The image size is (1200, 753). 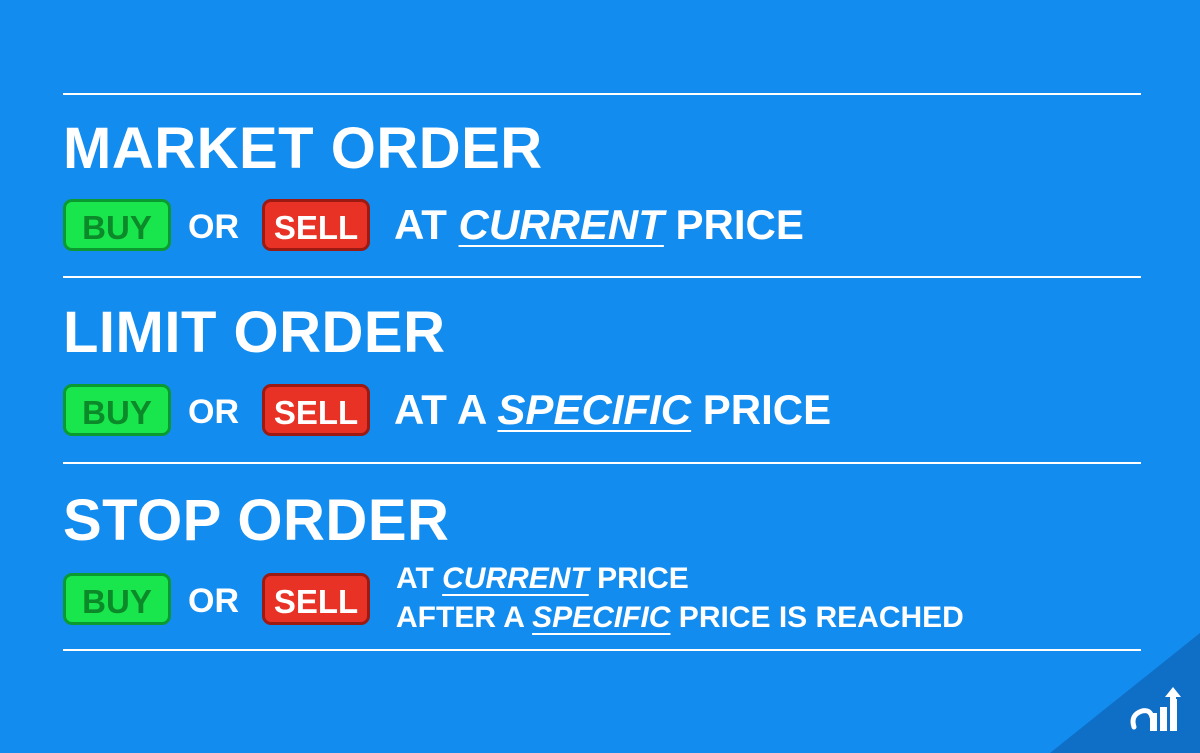 What do you see at coordinates (254, 332) in the screenshot?
I see `limit-order-title: LIMIT ORDER` at bounding box center [254, 332].